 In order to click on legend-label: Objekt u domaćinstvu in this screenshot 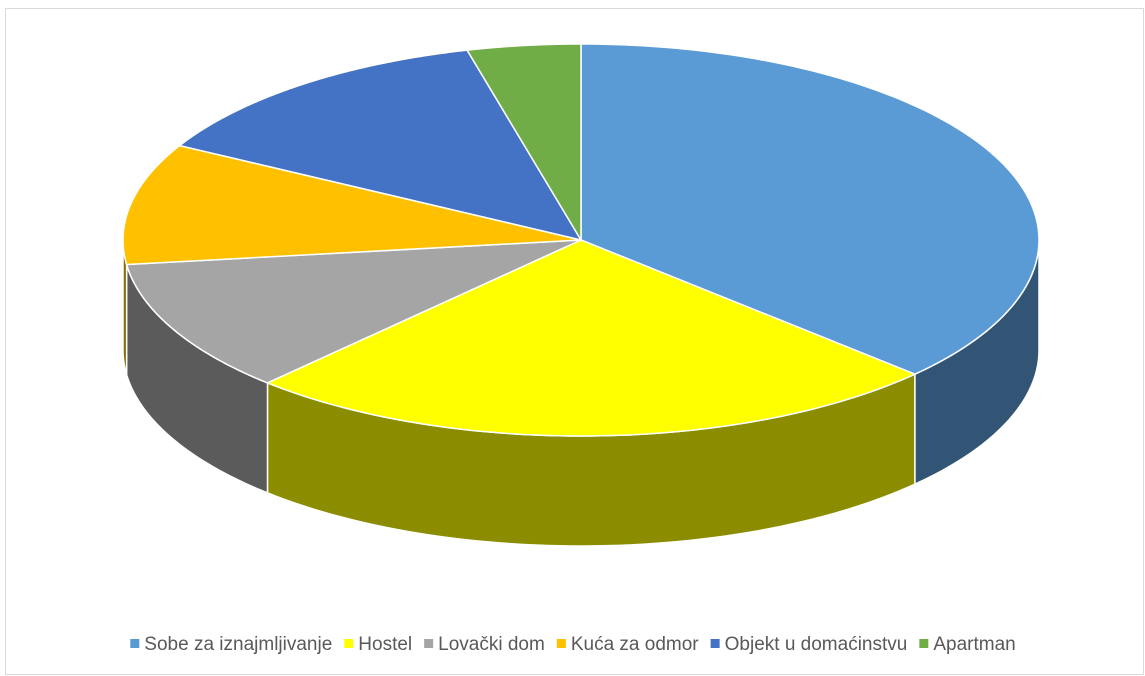, I will do `click(816, 644)`.